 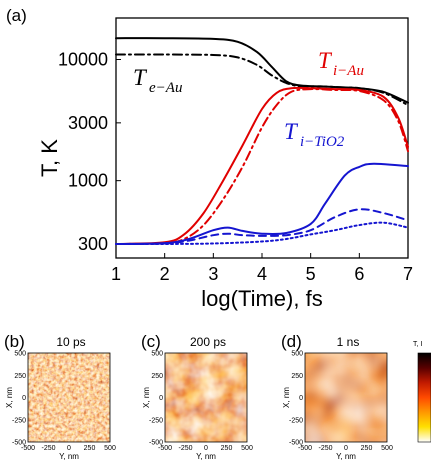 What do you see at coordinates (88, 123) in the screenshot?
I see `y-tick-label: 3000` at bounding box center [88, 123].